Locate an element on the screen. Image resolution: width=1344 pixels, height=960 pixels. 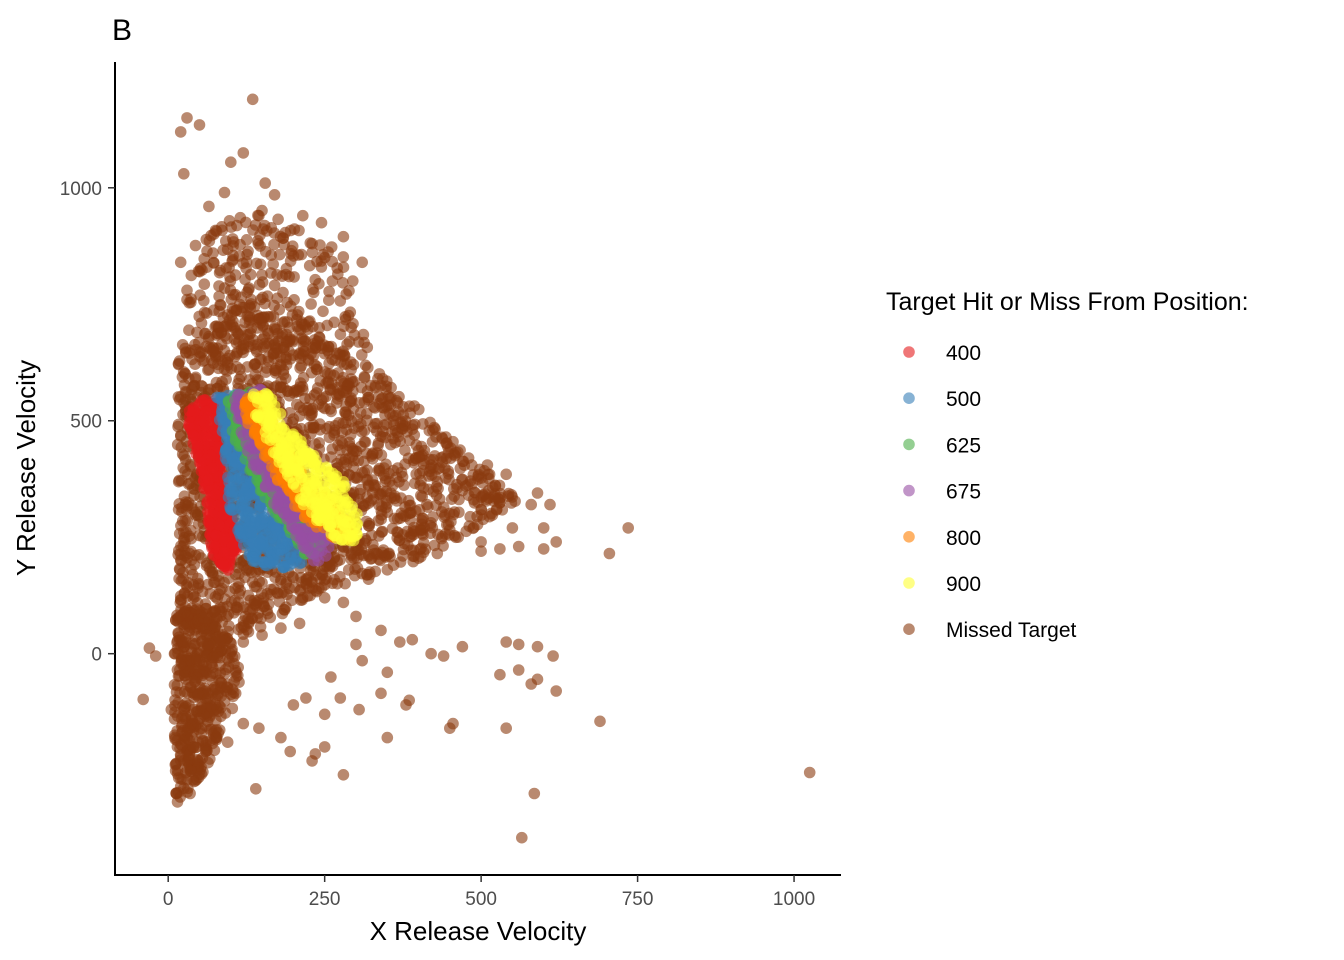
x-tick-label: 250 is located at coordinates (325, 899).